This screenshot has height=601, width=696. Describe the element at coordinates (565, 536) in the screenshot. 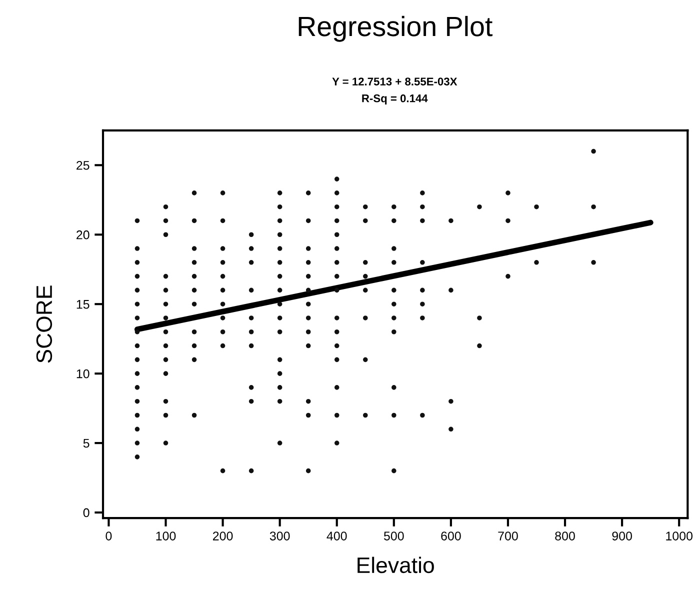

I see `x-tick-label: 800` at that location.